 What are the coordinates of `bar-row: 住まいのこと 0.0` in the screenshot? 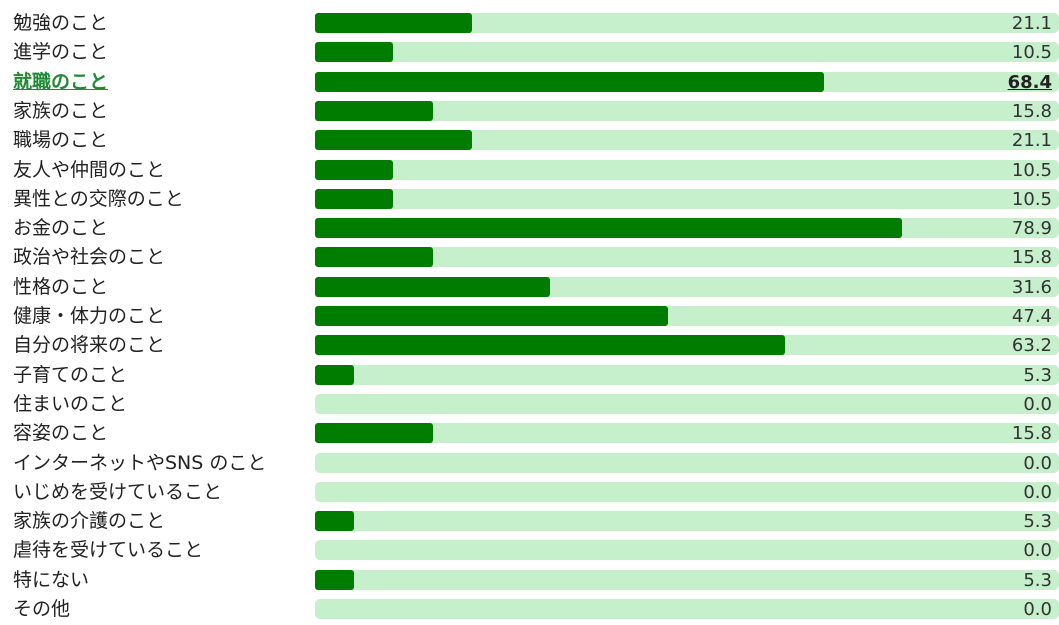 It's located at (529, 405).